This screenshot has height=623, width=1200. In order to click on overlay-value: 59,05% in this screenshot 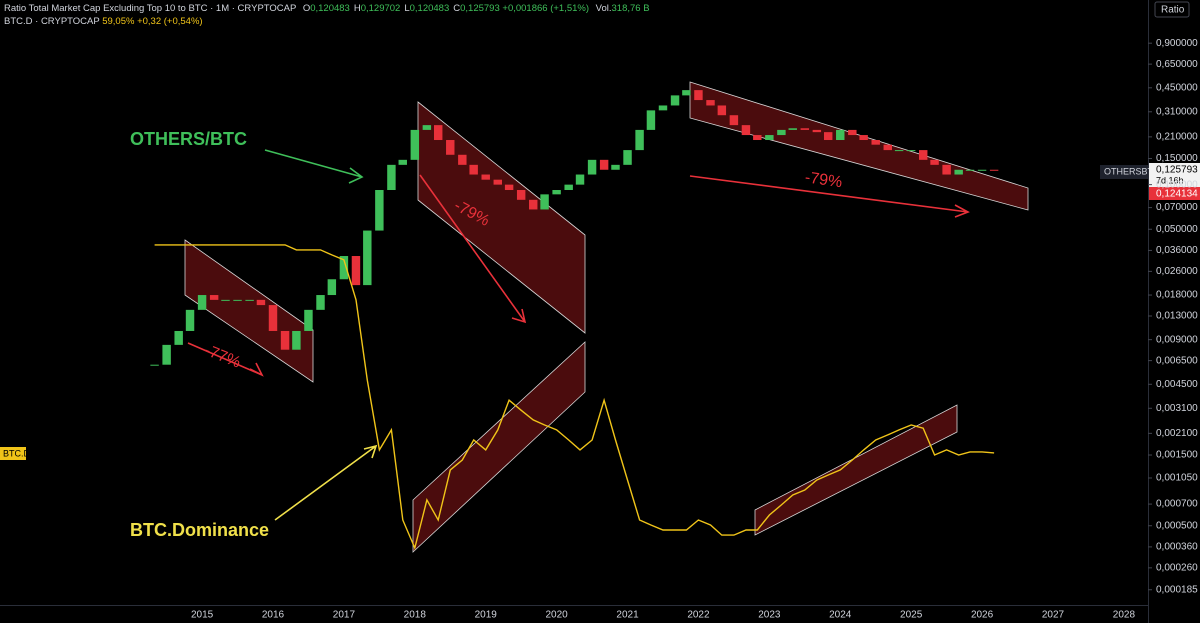, I will do `click(118, 21)`.